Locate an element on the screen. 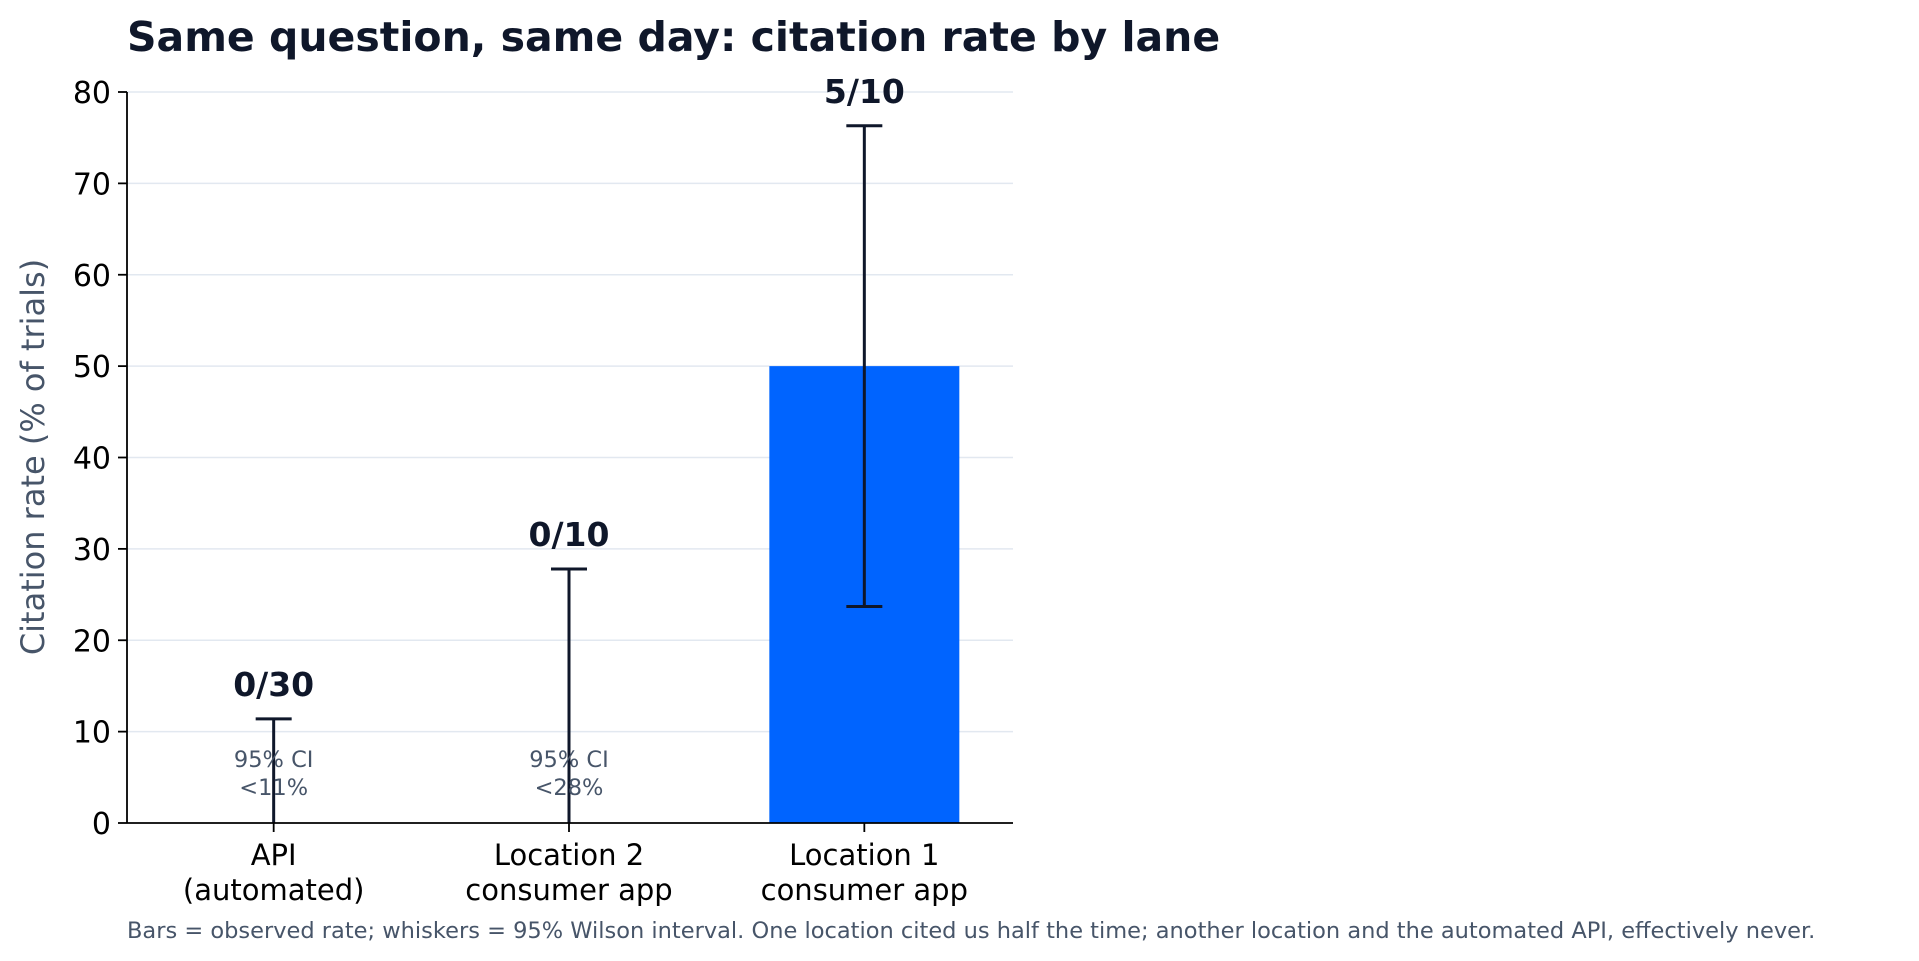  x-tick-label-0-0: API is located at coordinates (274, 855).